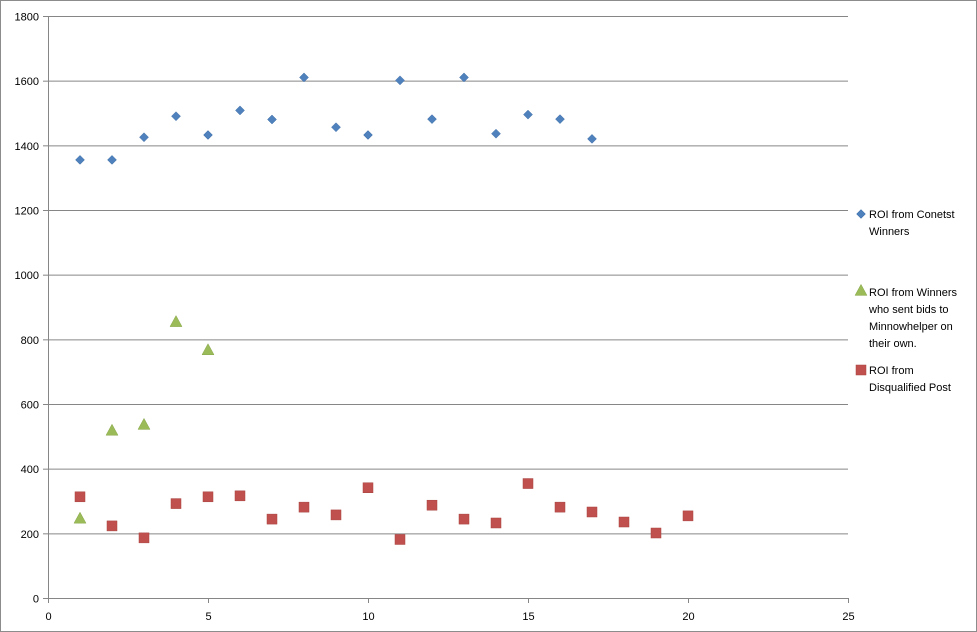 The height and width of the screenshot is (632, 977). What do you see at coordinates (913, 293) in the screenshot?
I see `legend-label-line: ROI from Winners` at bounding box center [913, 293].